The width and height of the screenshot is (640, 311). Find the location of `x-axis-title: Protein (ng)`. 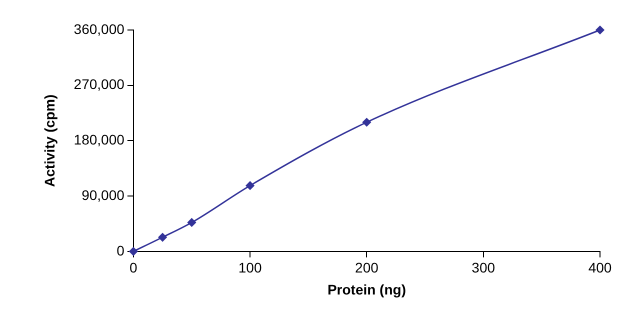

x-axis-title: Protein (ng) is located at coordinates (366, 289).